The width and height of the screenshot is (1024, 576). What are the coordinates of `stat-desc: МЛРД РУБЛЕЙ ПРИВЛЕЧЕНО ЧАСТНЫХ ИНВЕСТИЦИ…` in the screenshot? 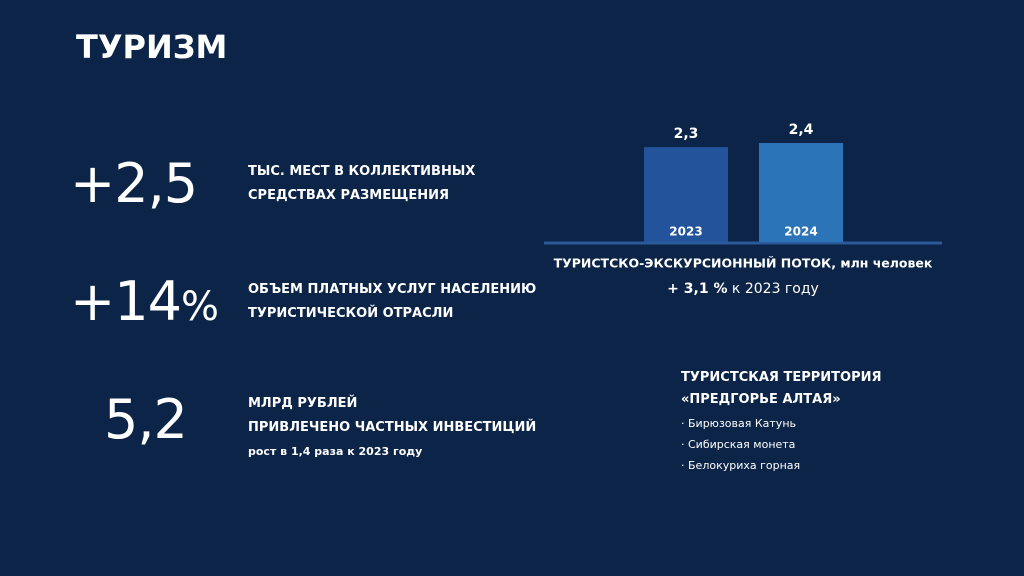 It's located at (392, 428).